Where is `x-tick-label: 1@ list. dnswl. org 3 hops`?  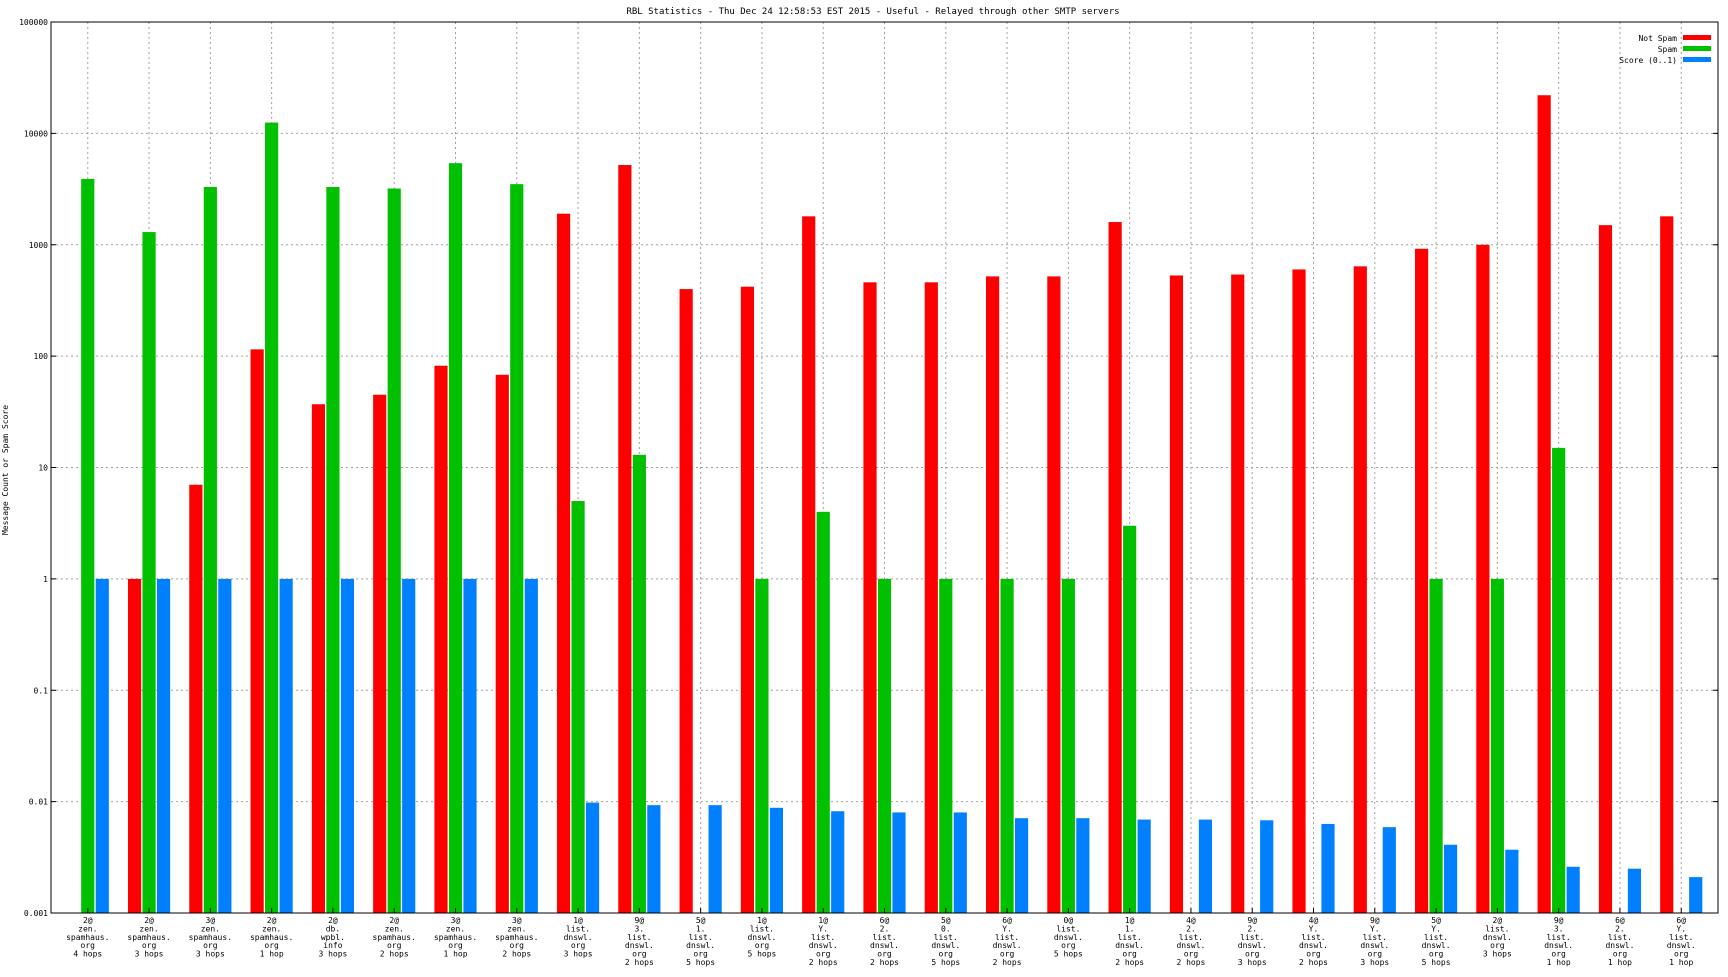
x-tick-label: 1@ list. dnswl. org 3 hops is located at coordinates (578, 937).